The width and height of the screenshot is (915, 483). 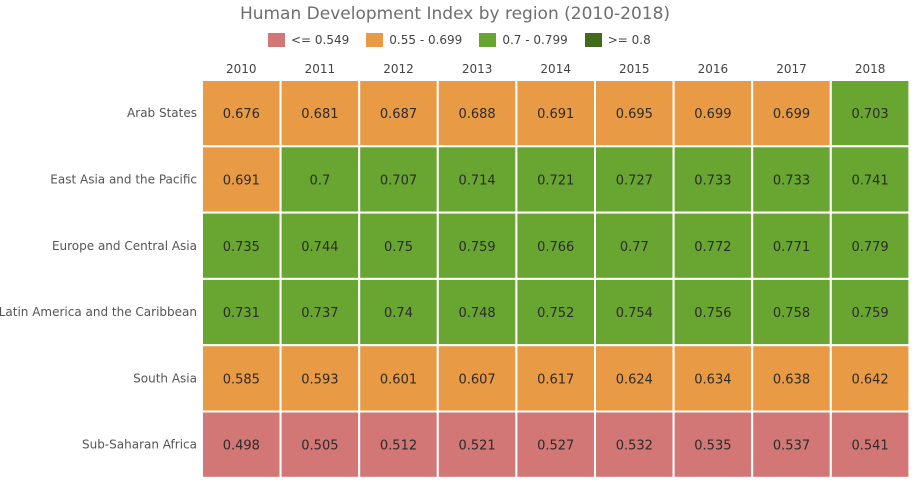 What do you see at coordinates (320, 40) in the screenshot?
I see `legend-label-low: <= 0.549` at bounding box center [320, 40].